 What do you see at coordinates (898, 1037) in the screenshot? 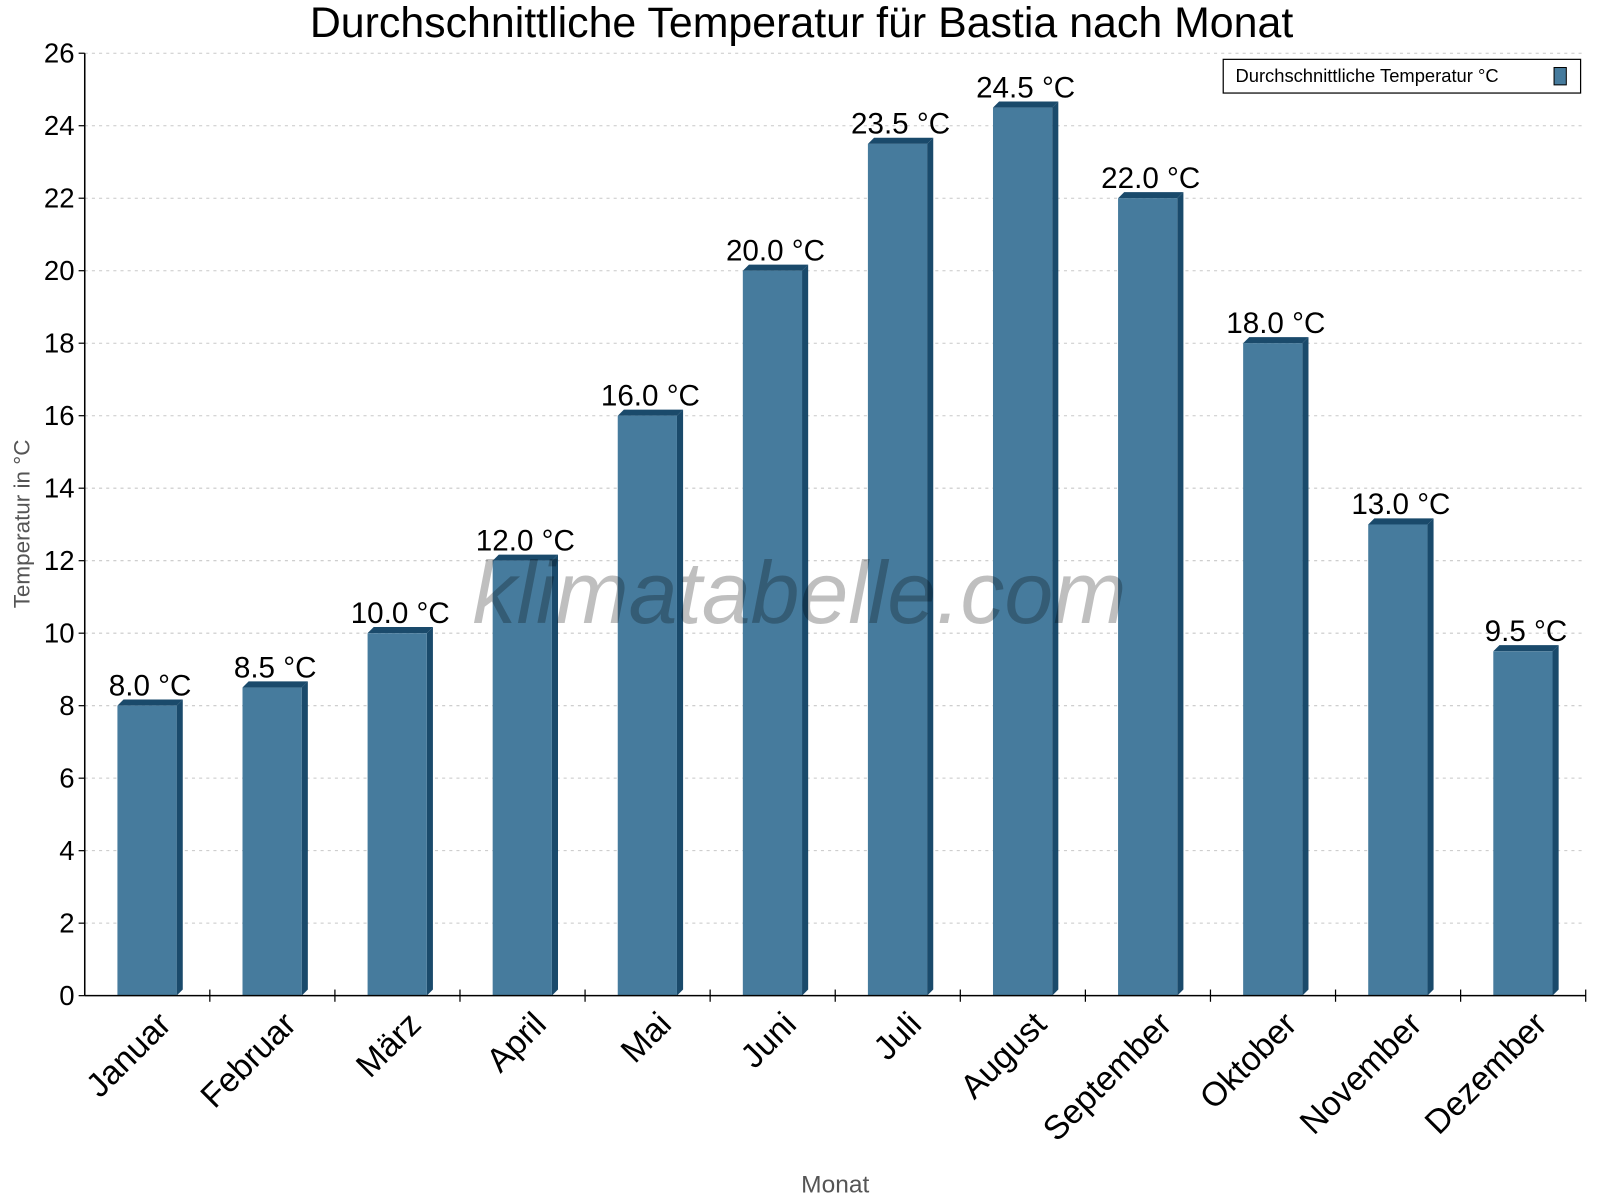
I see `x-tick-label: Juli` at bounding box center [898, 1037].